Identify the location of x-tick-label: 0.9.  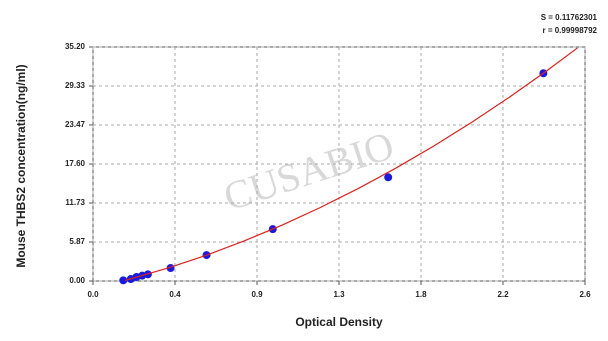
(257, 294).